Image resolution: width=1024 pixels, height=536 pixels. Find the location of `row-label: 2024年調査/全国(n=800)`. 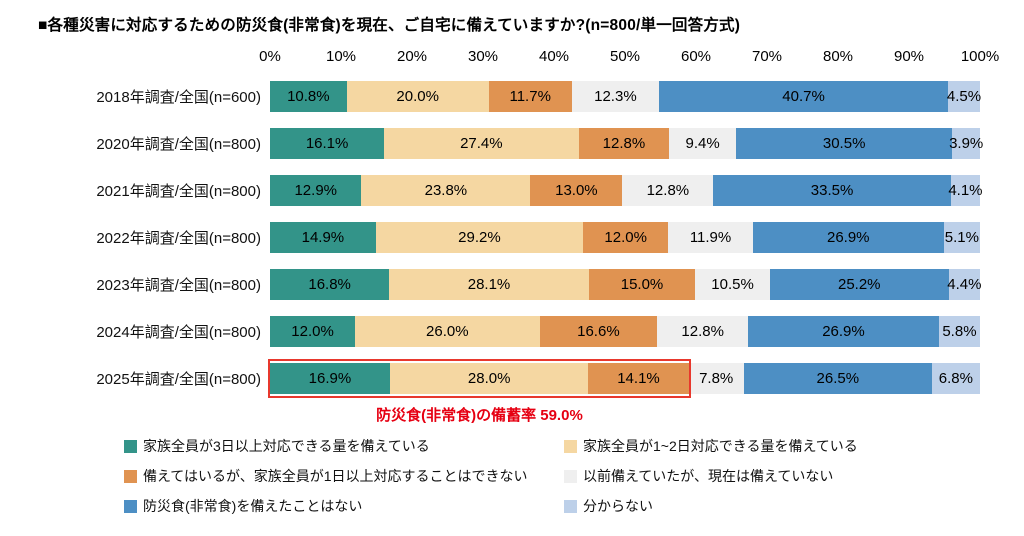

row-label: 2024年調査/全国(n=800) is located at coordinates (178, 332).